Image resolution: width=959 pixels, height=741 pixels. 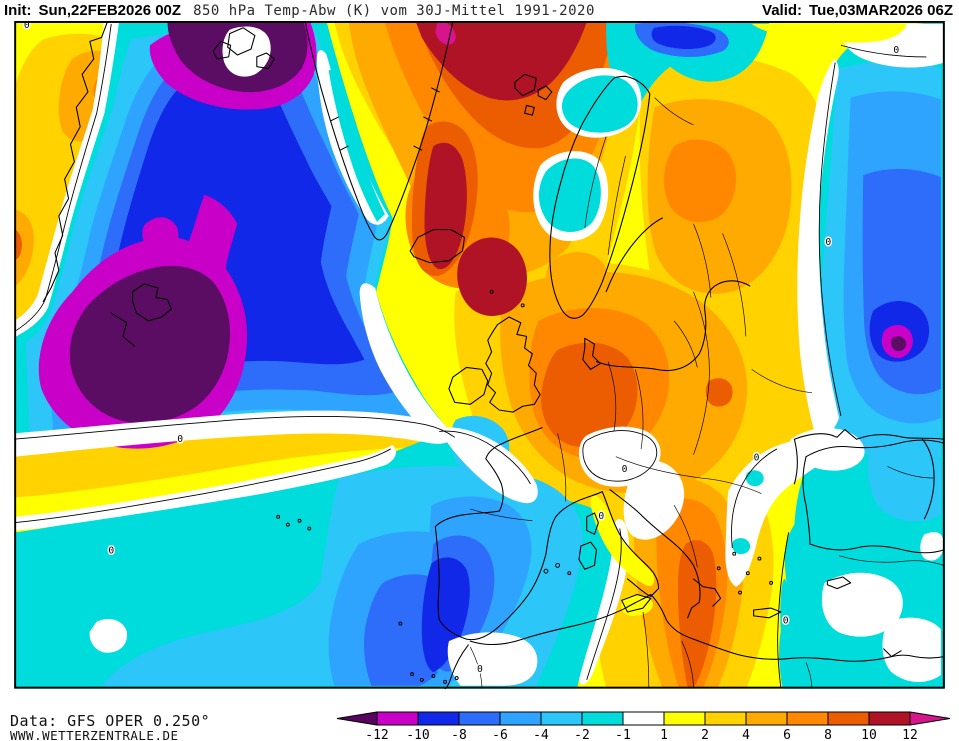 What do you see at coordinates (376, 734) in the screenshot?
I see `legend-tick-label: -12` at bounding box center [376, 734].